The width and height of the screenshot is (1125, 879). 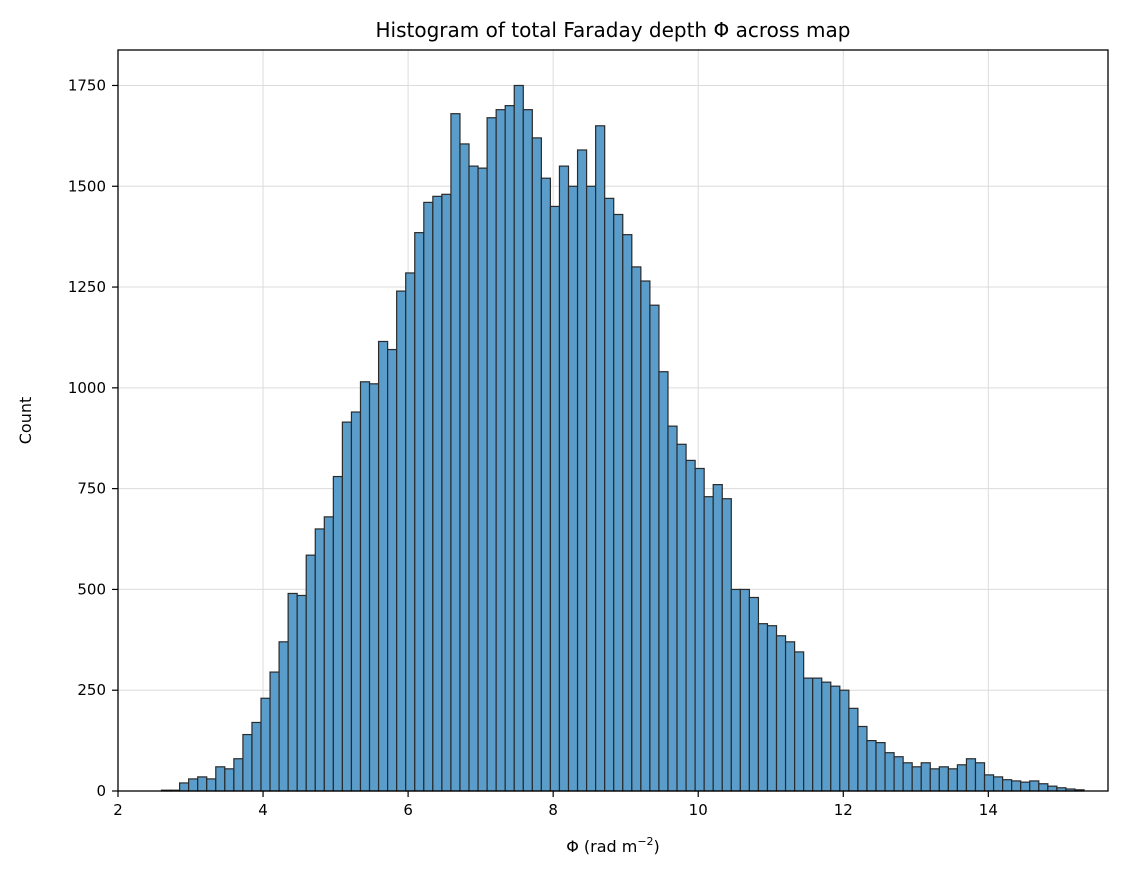 What do you see at coordinates (657, 846) in the screenshot?
I see `x-axis-label-close: )` at bounding box center [657, 846].